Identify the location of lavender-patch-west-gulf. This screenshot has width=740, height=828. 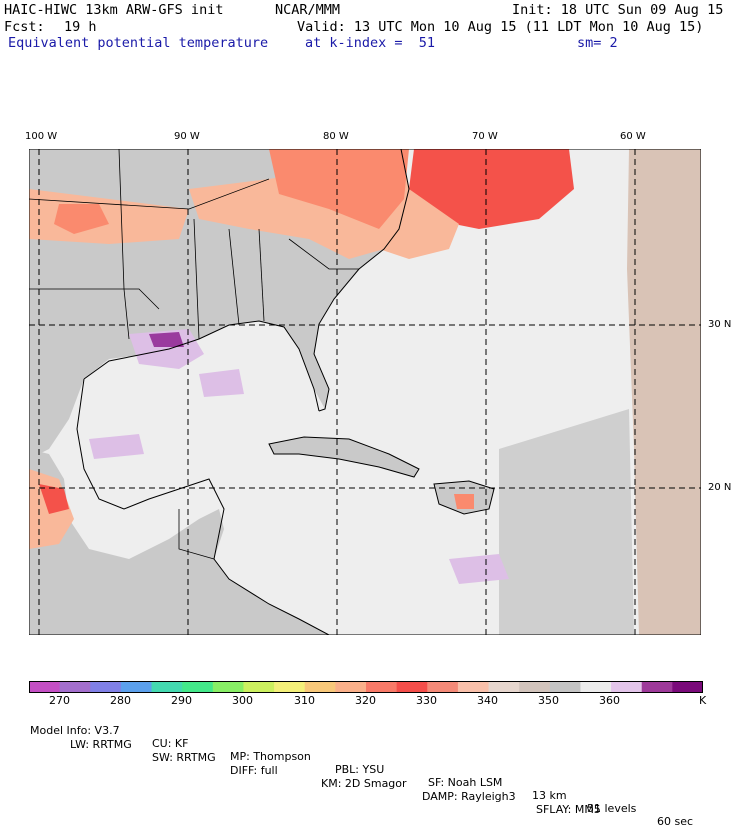
(116, 446).